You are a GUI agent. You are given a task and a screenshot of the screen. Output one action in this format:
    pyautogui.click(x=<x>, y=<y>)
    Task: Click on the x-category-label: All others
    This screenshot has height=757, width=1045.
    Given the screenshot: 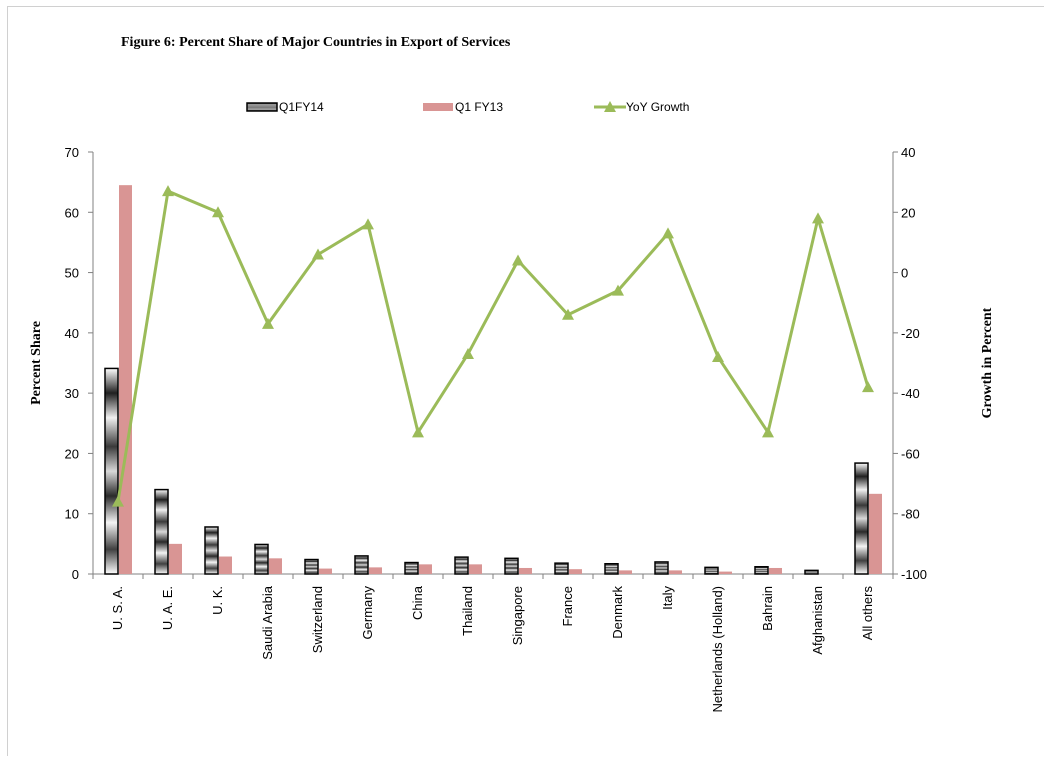 What is the action you would take?
    pyautogui.click(x=867, y=613)
    